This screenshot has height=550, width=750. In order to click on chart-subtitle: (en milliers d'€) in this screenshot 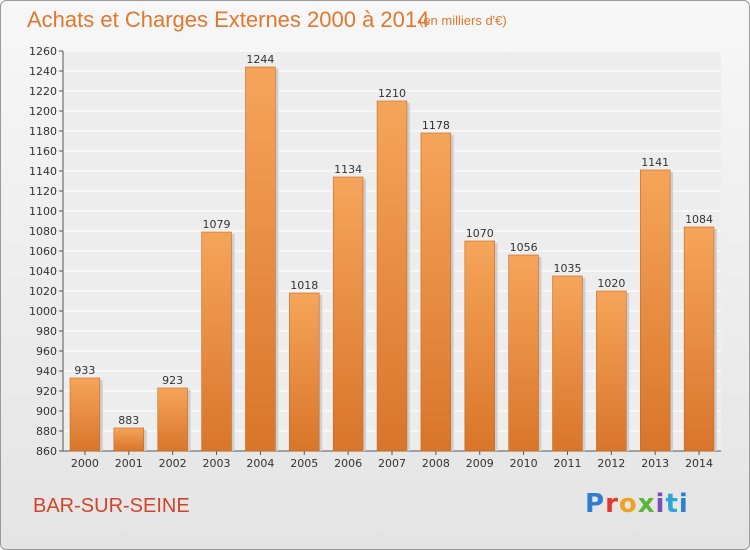, I will do `click(463, 20)`.